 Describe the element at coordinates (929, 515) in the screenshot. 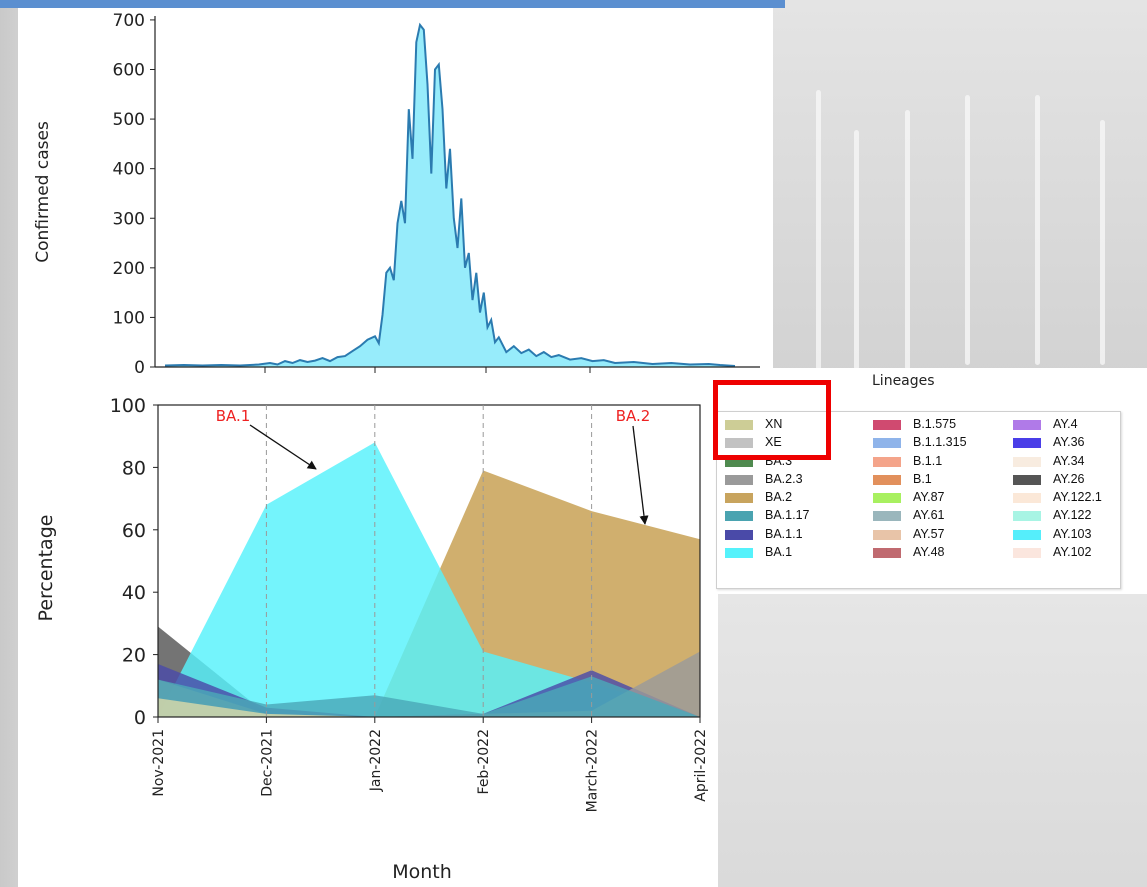

I see `legend-label: AY.61` at that location.